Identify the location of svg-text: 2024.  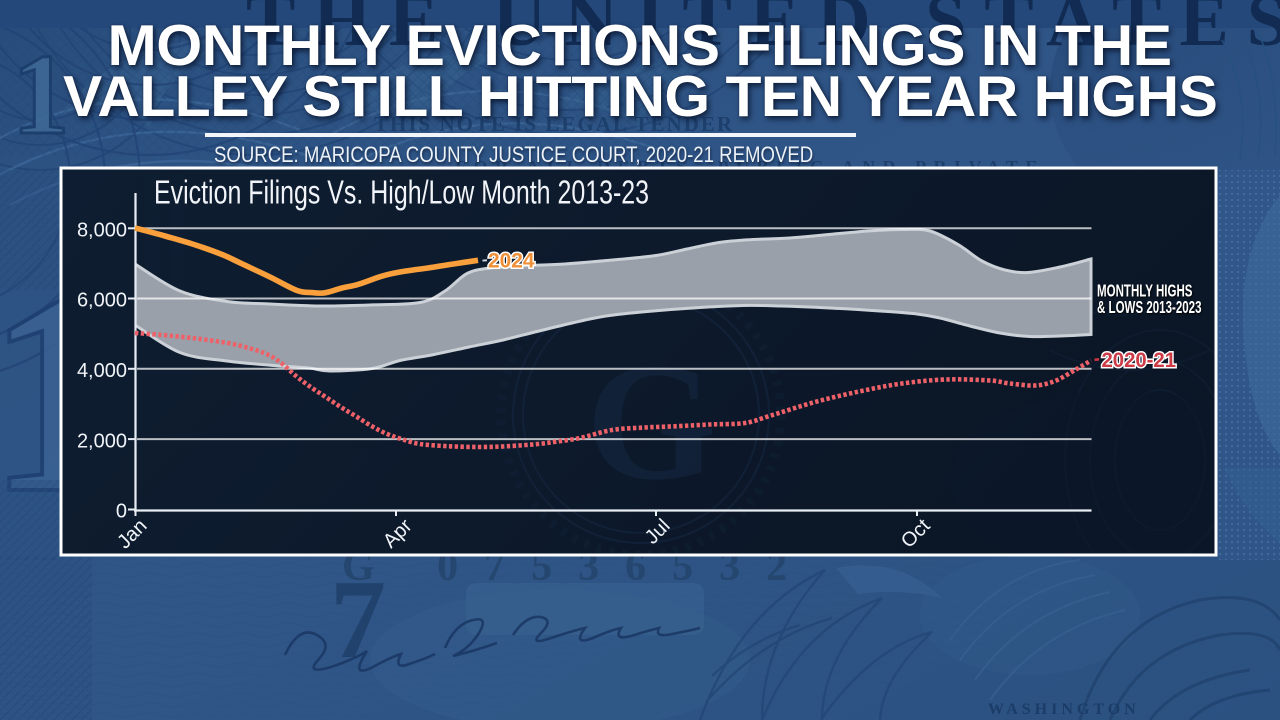
(511, 261).